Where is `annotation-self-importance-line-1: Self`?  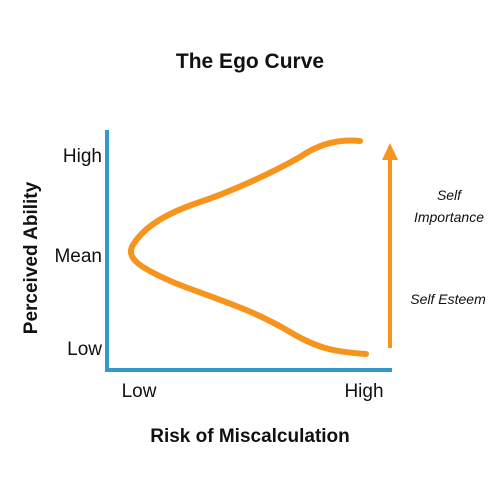
annotation-self-importance-line-1: Self is located at coordinates (449, 195).